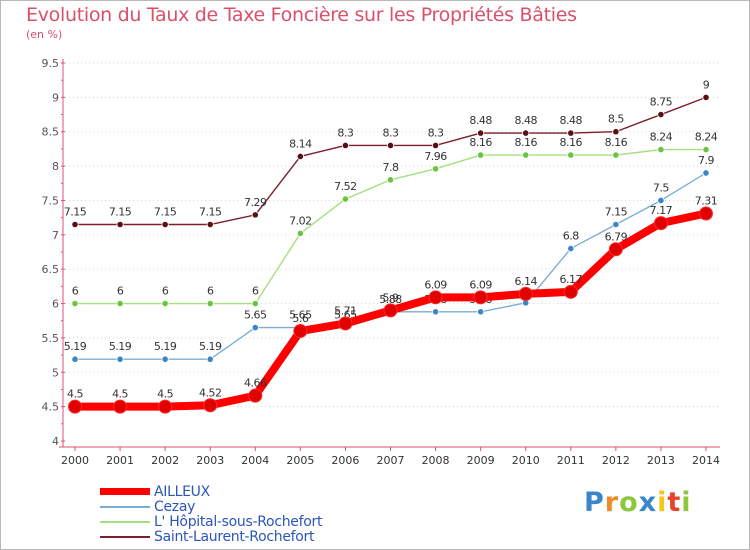 Image resolution: width=750 pixels, height=550 pixels. What do you see at coordinates (616, 236) in the screenshot?
I see `data-label: 6.79` at bounding box center [616, 236].